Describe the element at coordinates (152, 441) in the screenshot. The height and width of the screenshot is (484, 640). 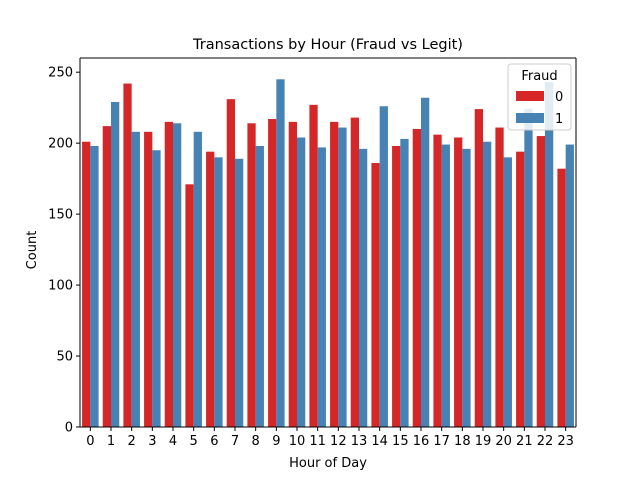
I see `x-tick-label: 3` at that location.